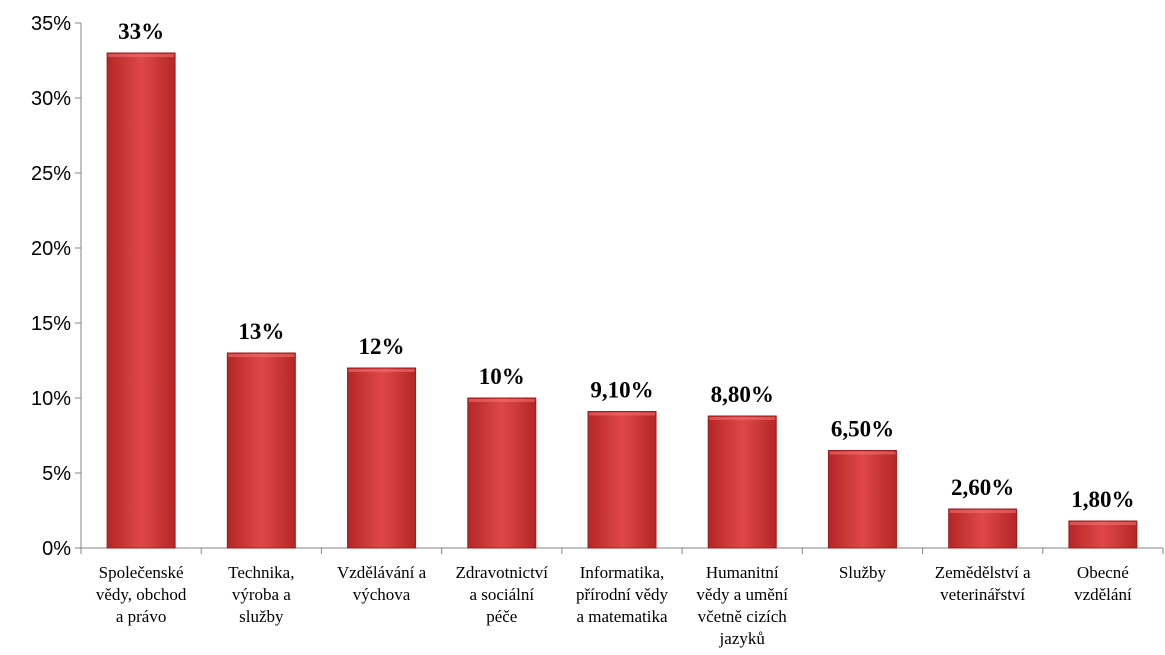 This screenshot has height=655, width=1165. What do you see at coordinates (261, 331) in the screenshot?
I see `data-label: 13%` at bounding box center [261, 331].